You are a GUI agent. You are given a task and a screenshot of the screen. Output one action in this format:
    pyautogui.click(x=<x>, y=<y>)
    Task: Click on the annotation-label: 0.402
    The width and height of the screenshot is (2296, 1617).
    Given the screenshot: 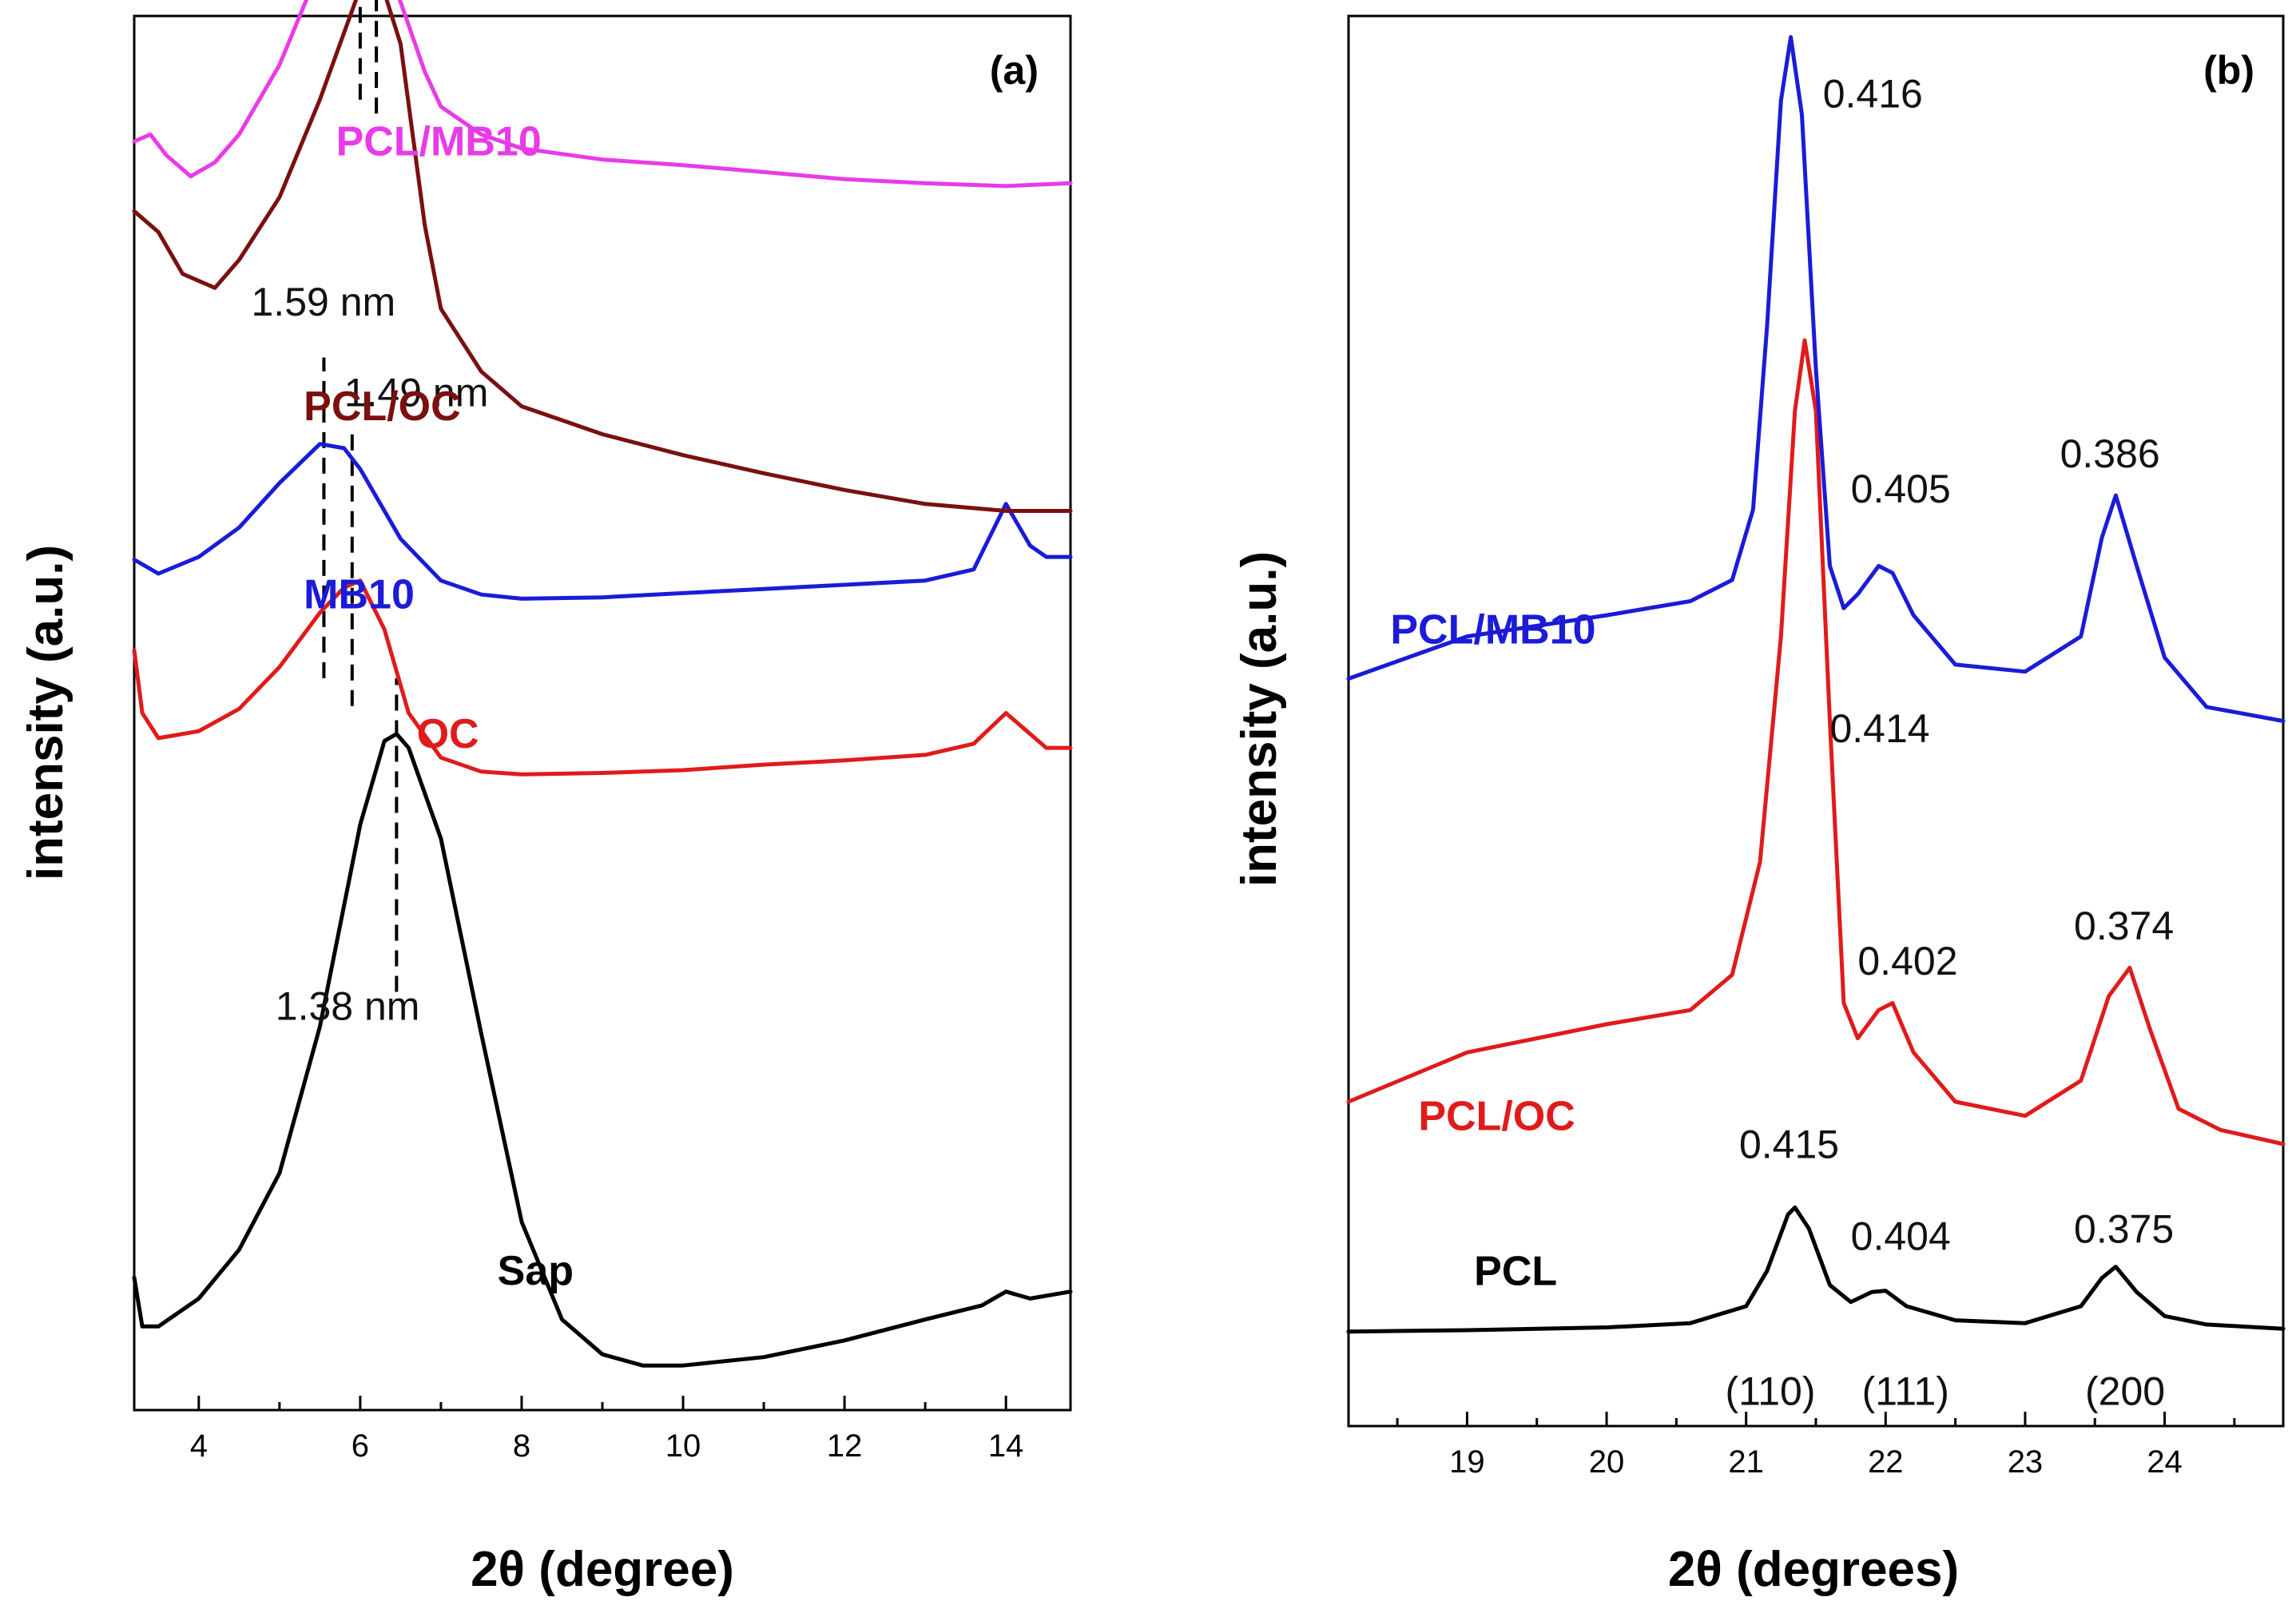 What is the action you would take?
    pyautogui.click(x=1907, y=961)
    